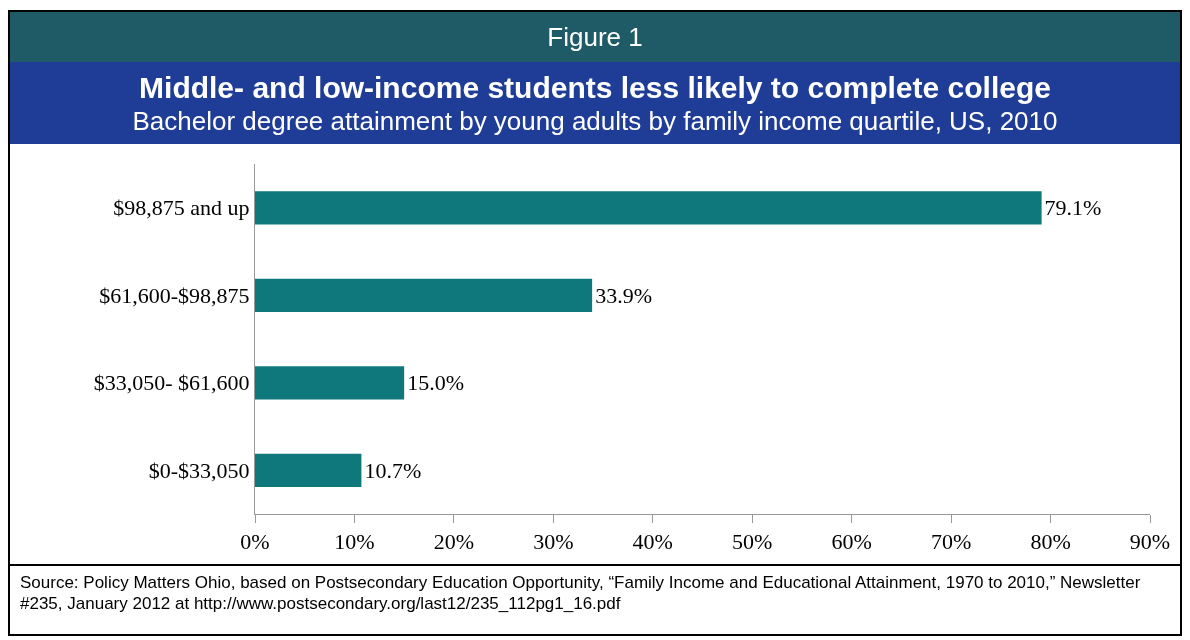 Image resolution: width=1190 pixels, height=640 pixels. I want to click on source-note: Source: Policy Matters Ohio, based on Postsecondary Education Opportunity, “Family Income and Educational Attainment, 1970 to 2010,” Newsletter #235, January 2012 at http://www.postsecondary.org/last12/235_112pg1_16.pdf, so click(595, 592).